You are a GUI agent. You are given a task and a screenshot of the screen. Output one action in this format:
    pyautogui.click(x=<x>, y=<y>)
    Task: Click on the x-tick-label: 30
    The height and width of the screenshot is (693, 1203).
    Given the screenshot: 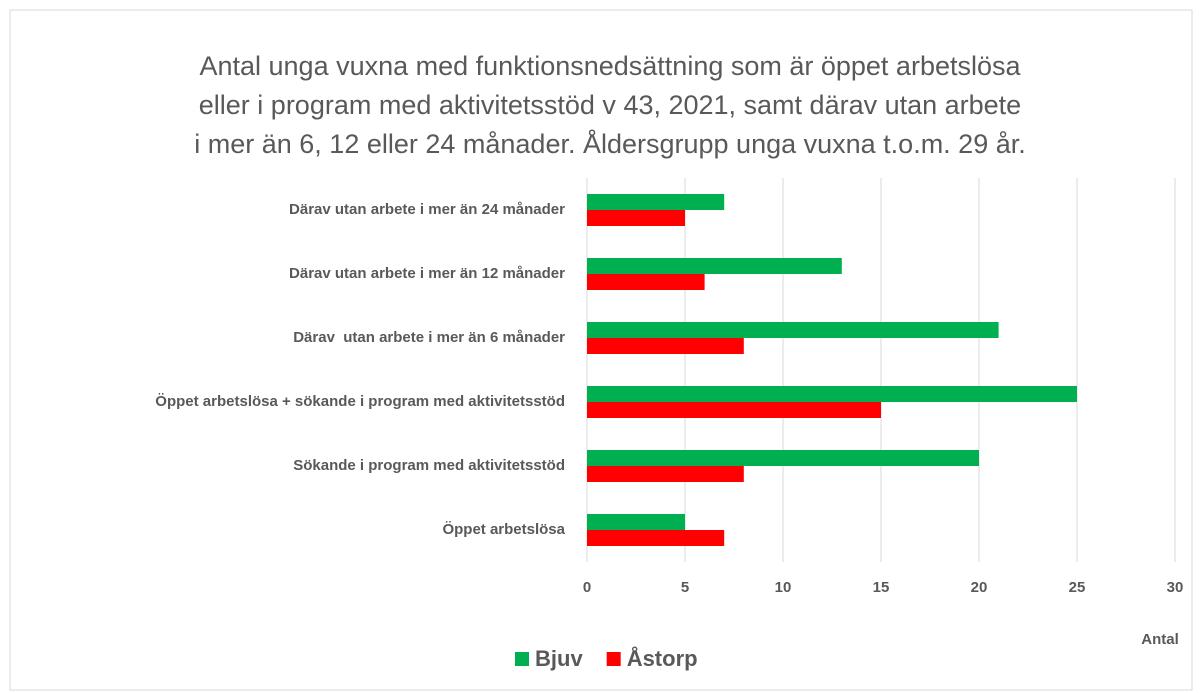 What is the action you would take?
    pyautogui.click(x=1175, y=587)
    